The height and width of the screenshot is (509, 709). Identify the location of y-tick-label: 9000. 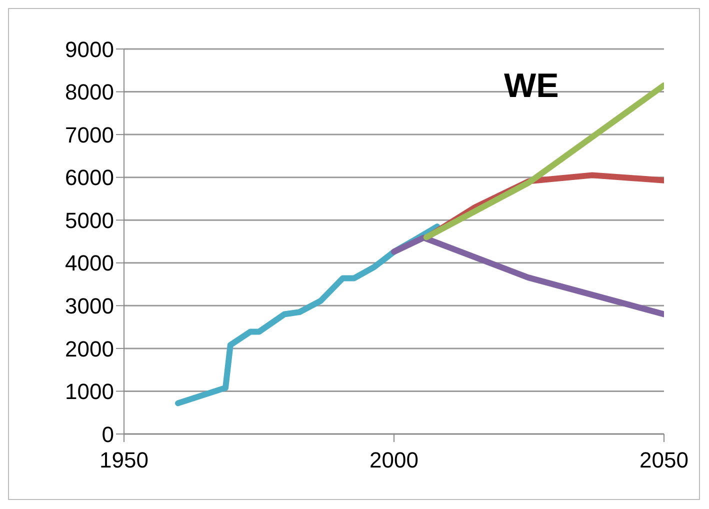
(89, 49).